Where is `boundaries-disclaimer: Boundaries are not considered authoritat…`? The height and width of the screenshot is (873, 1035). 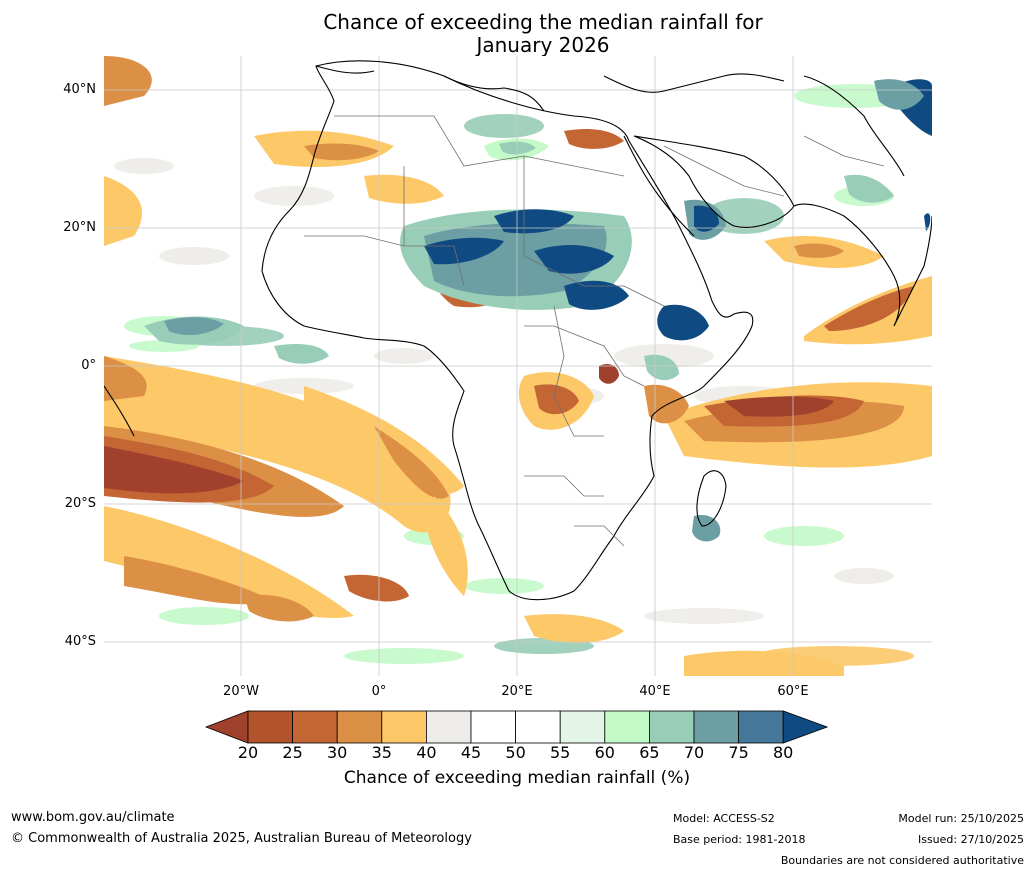 boundaries-disclaimer: Boundaries are not considered authoritat… is located at coordinates (902, 860).